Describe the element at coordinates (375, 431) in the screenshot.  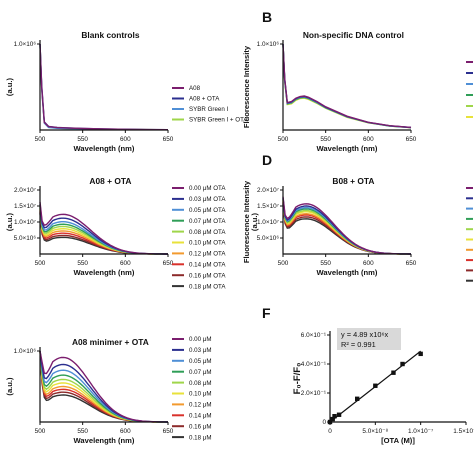
I see `x-tick-label: 5.0×10⁻⁸` at that location.